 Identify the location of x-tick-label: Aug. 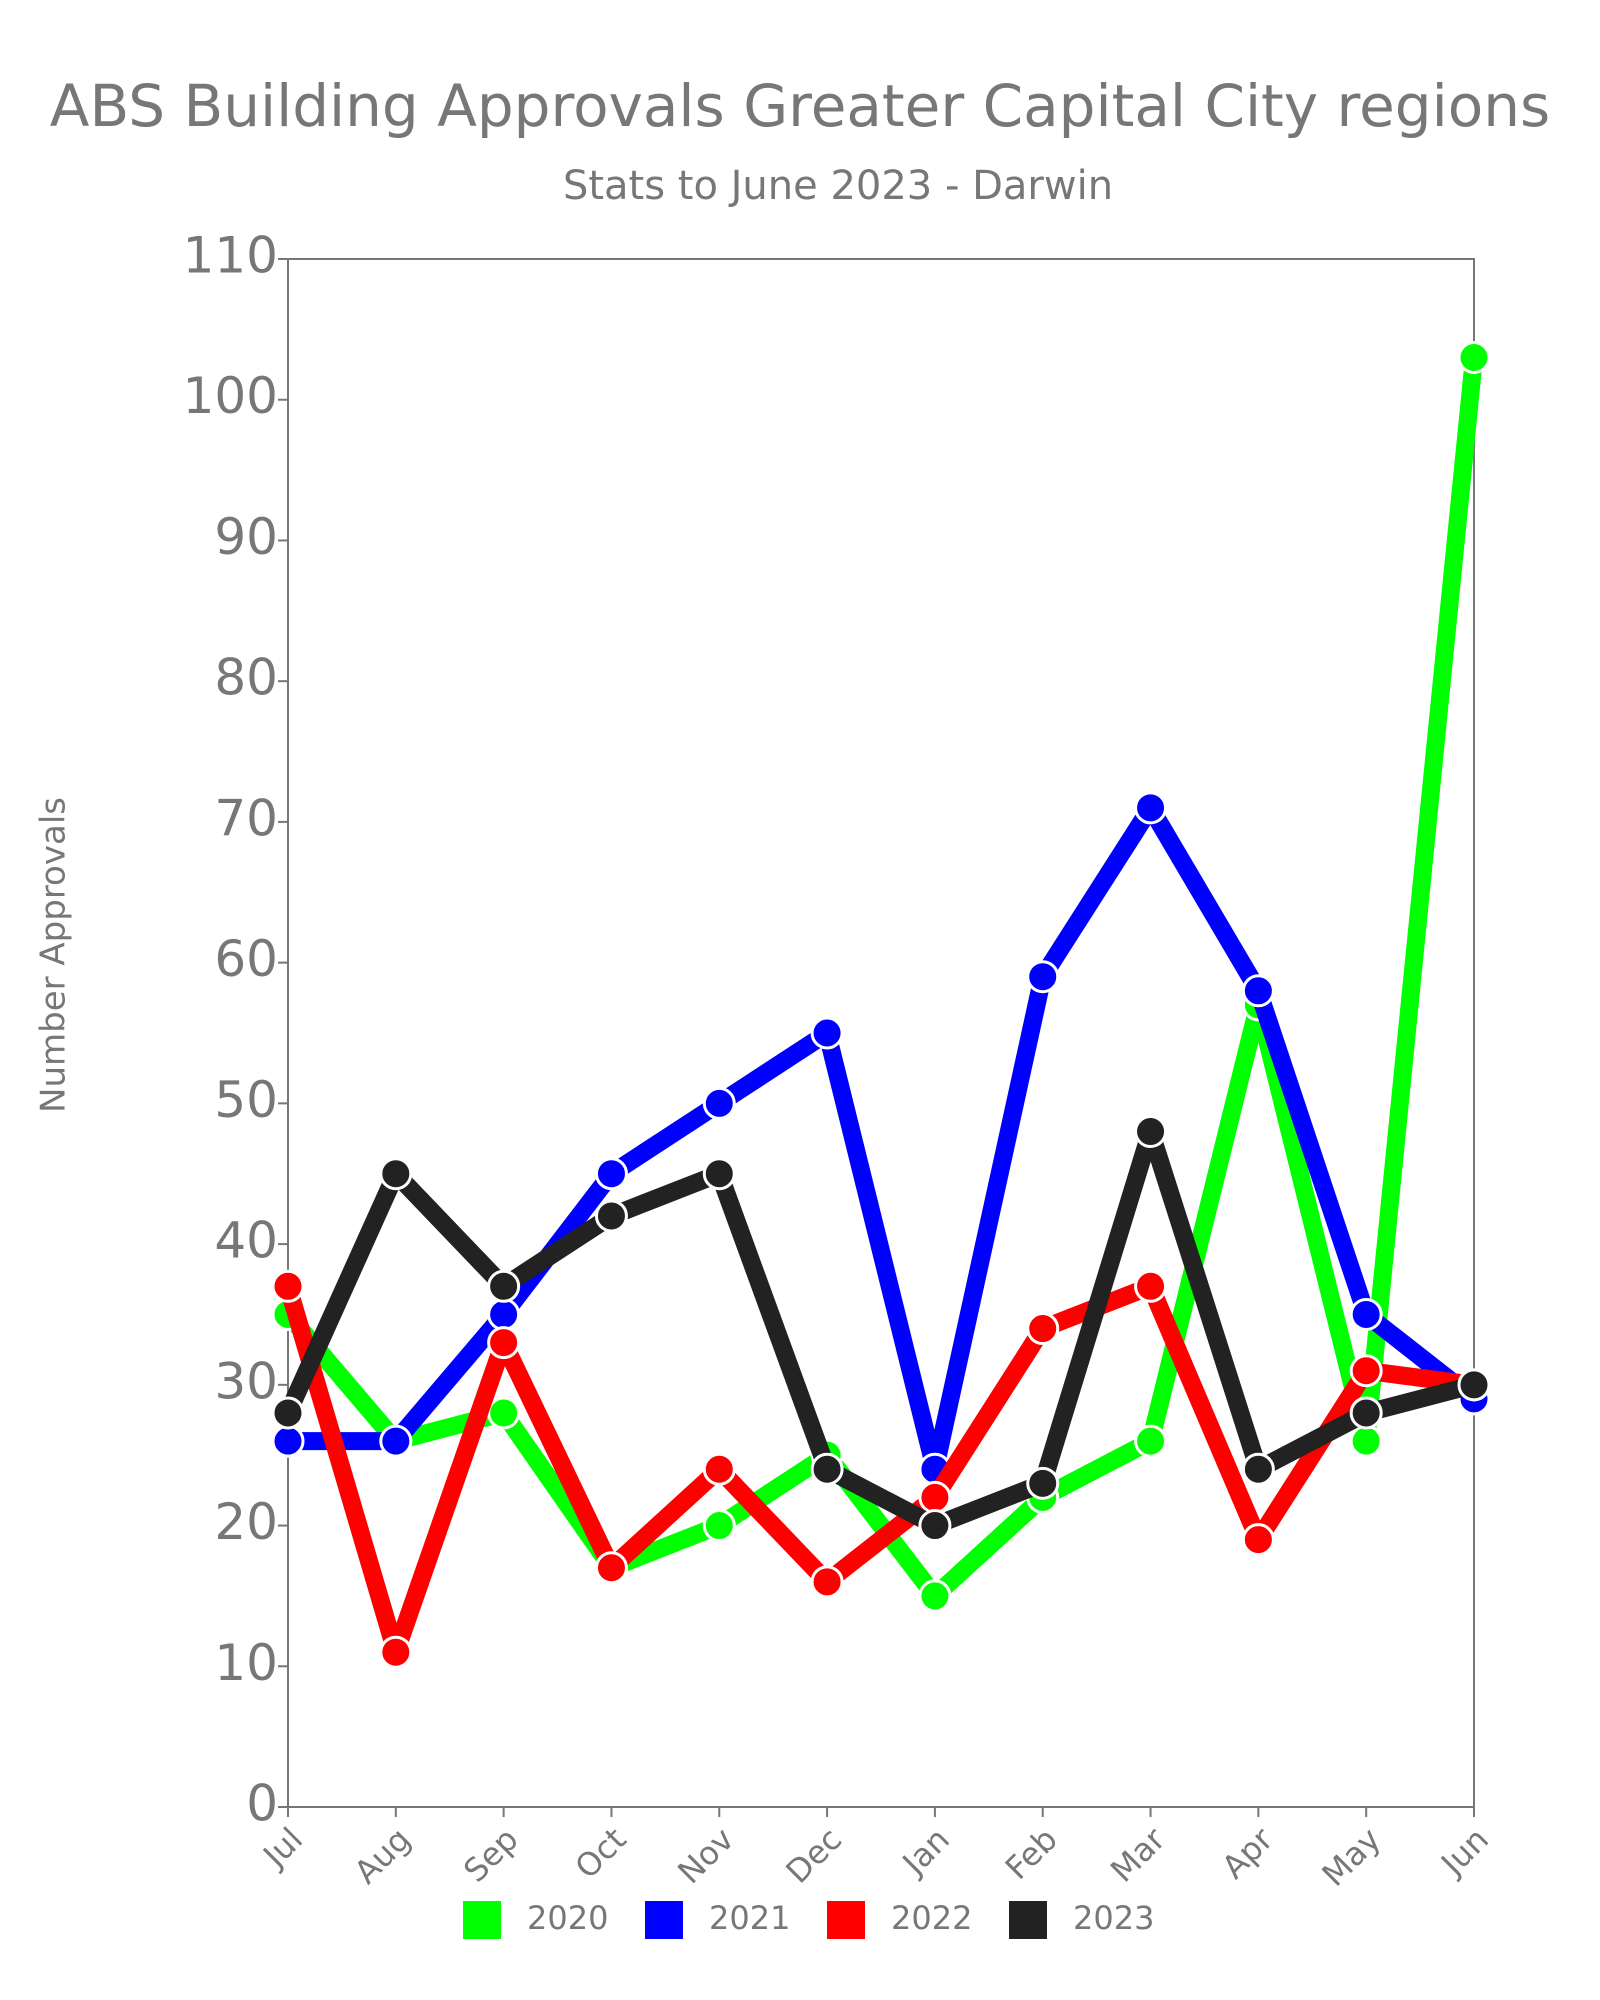
(382, 1855).